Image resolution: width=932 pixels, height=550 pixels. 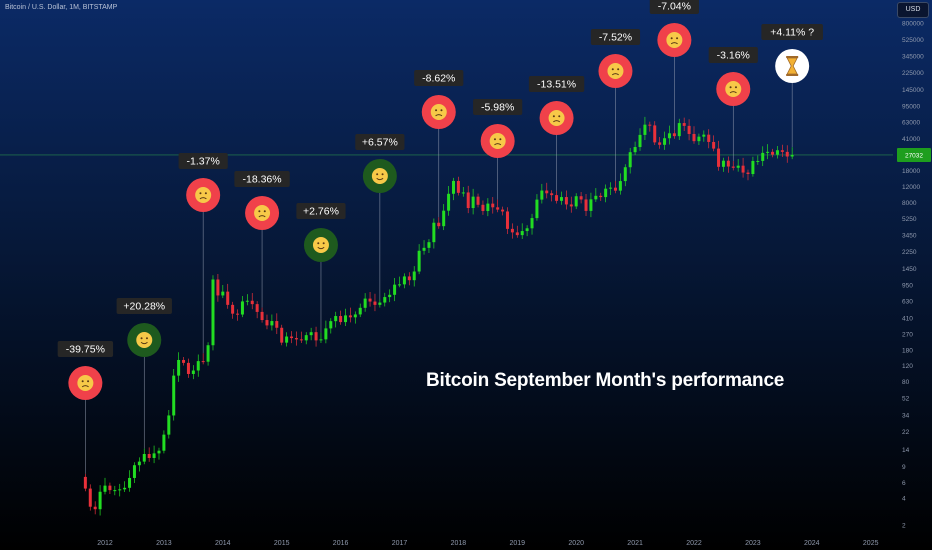 I want to click on x-tick-label: 2020, so click(x=576, y=543).